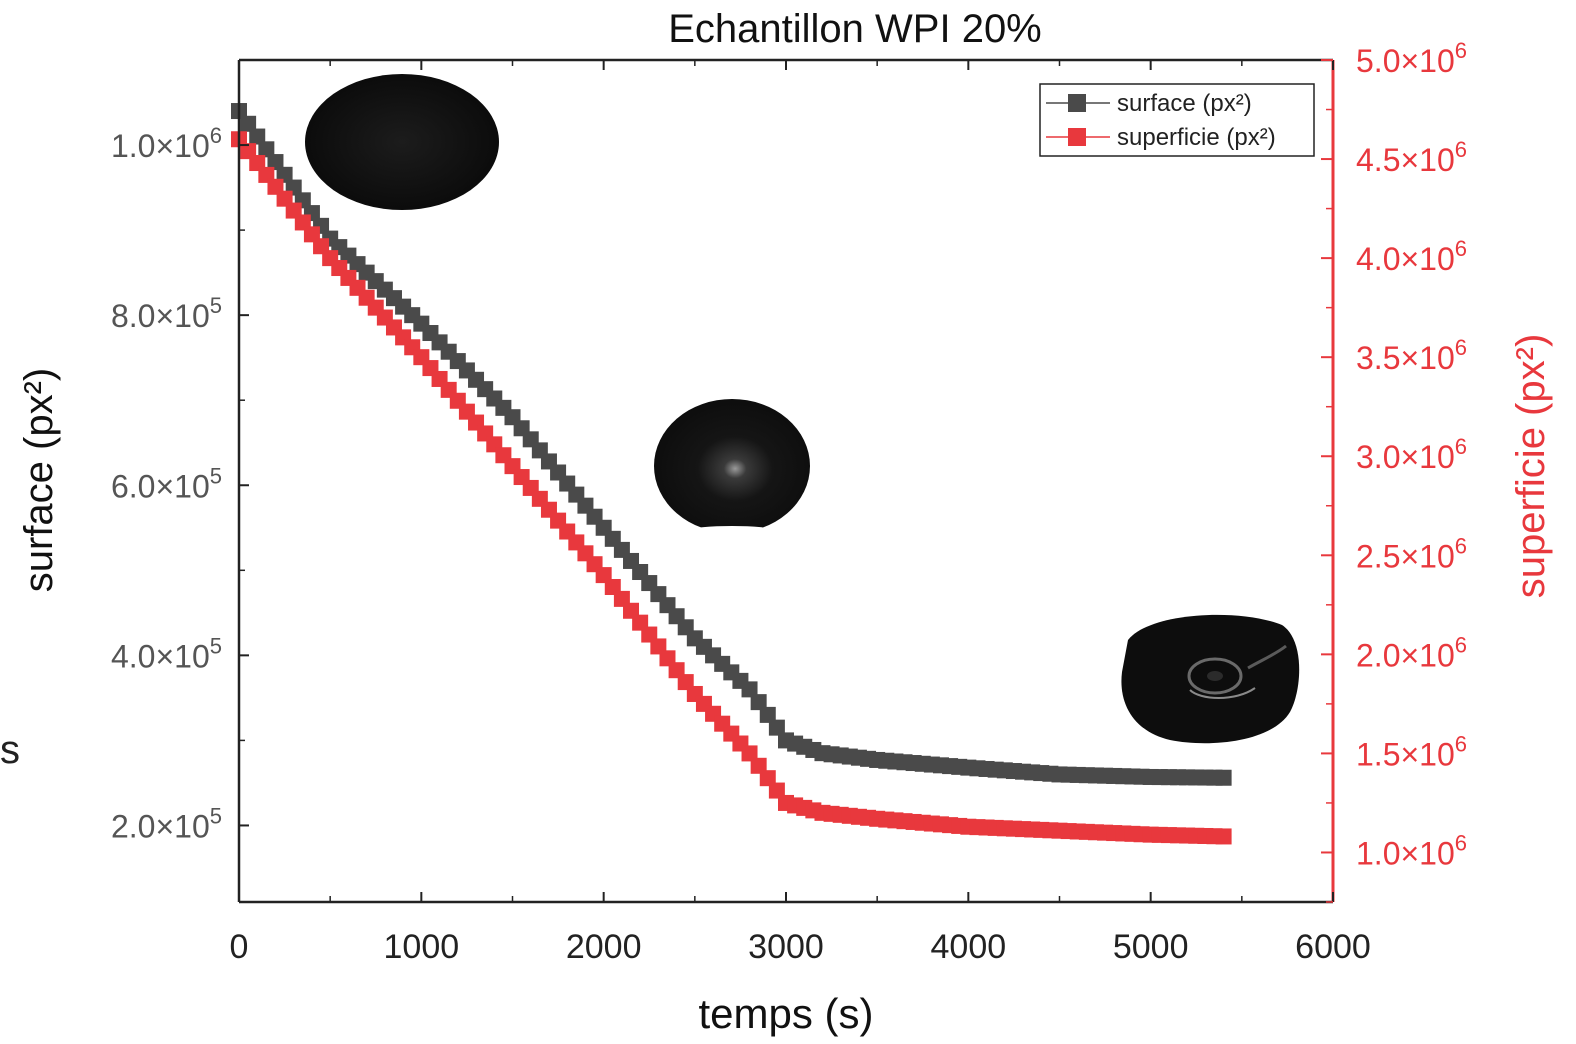 This screenshot has height=1044, width=1576. I want to click on left-tick-label: 2.0×10⁵, so click(166, 823).